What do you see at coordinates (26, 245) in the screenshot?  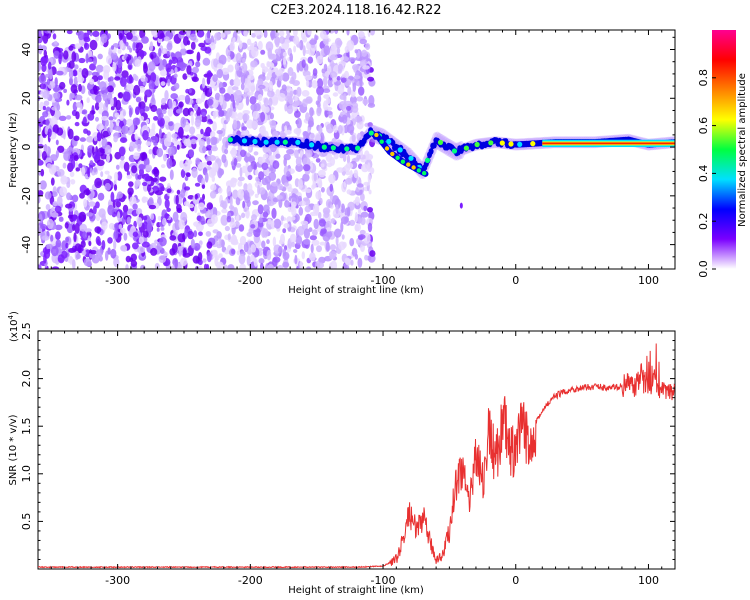 I see `y-tick-label: -40` at bounding box center [26, 245].